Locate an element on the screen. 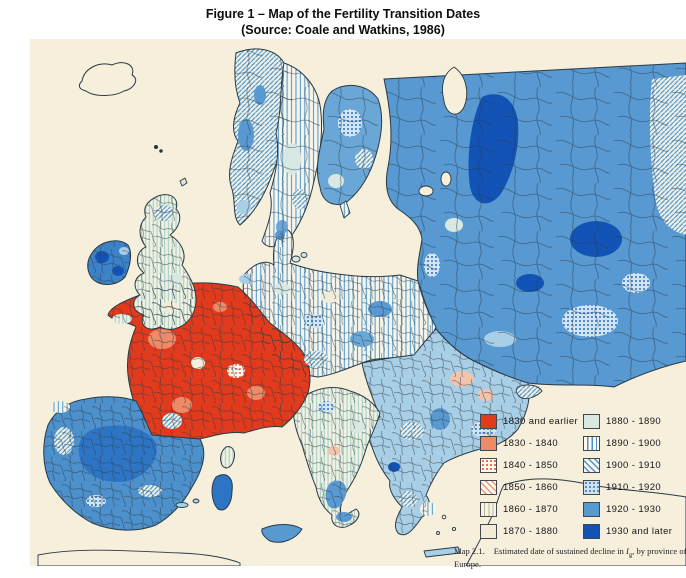  caption-text-before: Estimated date of sustained decline in is located at coordinates (560, 551).